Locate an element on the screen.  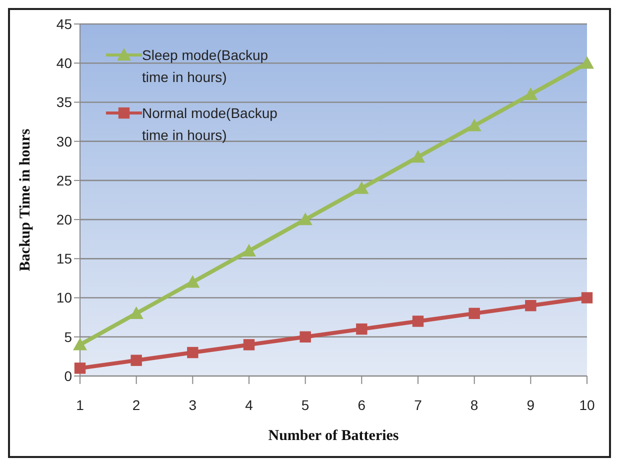
x-tick-label: 7 is located at coordinates (418, 404).